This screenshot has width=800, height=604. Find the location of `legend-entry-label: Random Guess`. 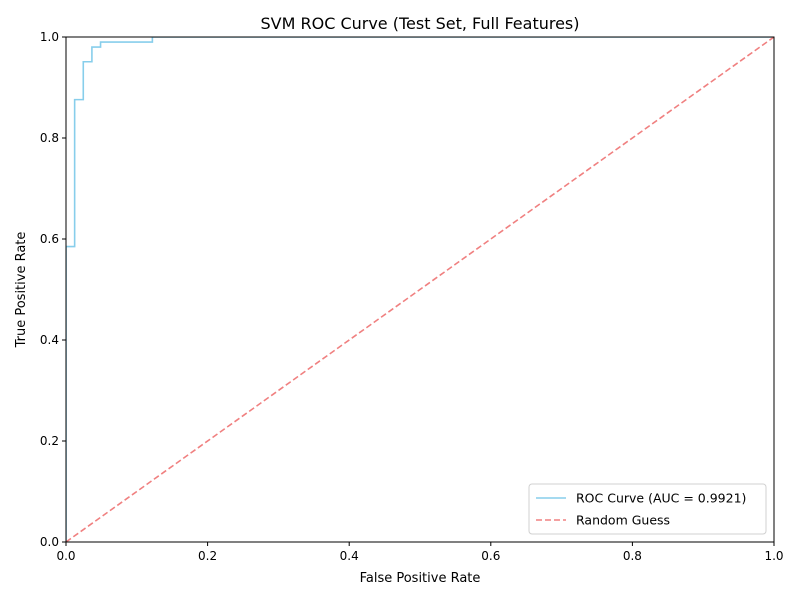

legend-entry-label: Random Guess is located at coordinates (623, 520).